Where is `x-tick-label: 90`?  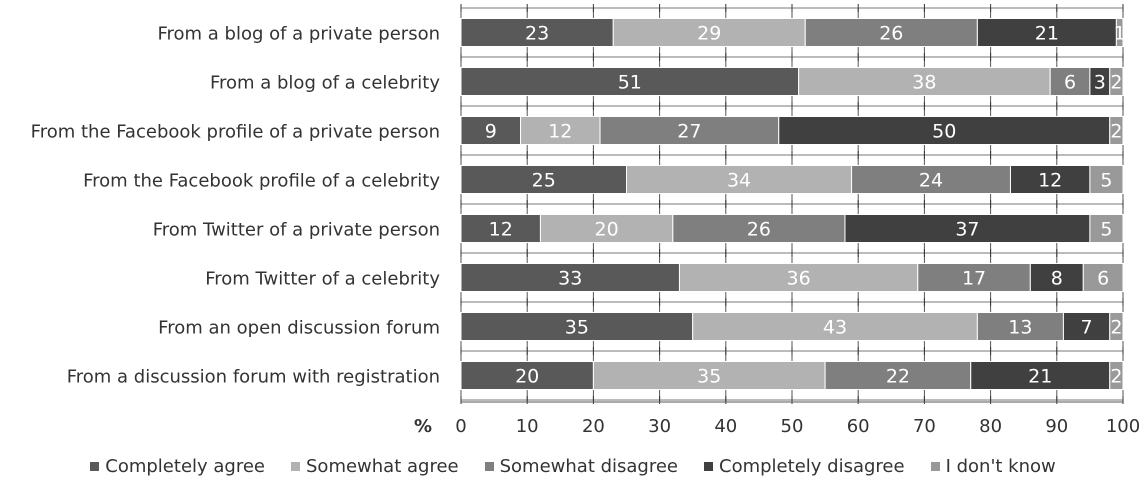
x-tick-label: 90 is located at coordinates (1056, 426).